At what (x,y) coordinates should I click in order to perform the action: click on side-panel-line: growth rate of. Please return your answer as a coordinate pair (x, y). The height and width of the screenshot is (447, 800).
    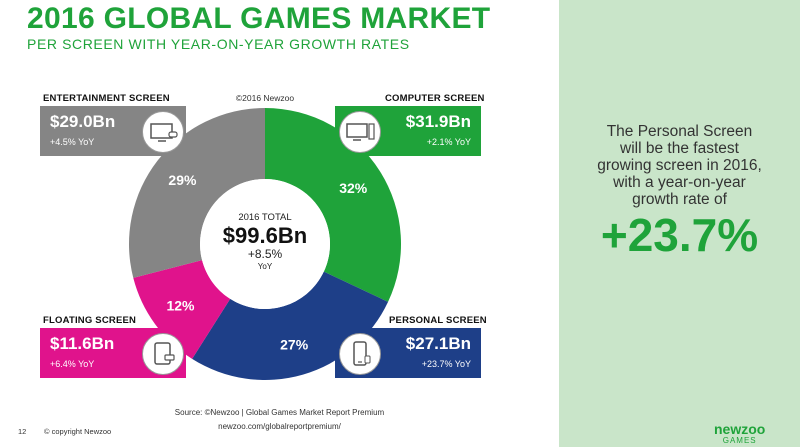
    Looking at the image, I should click on (679, 199).